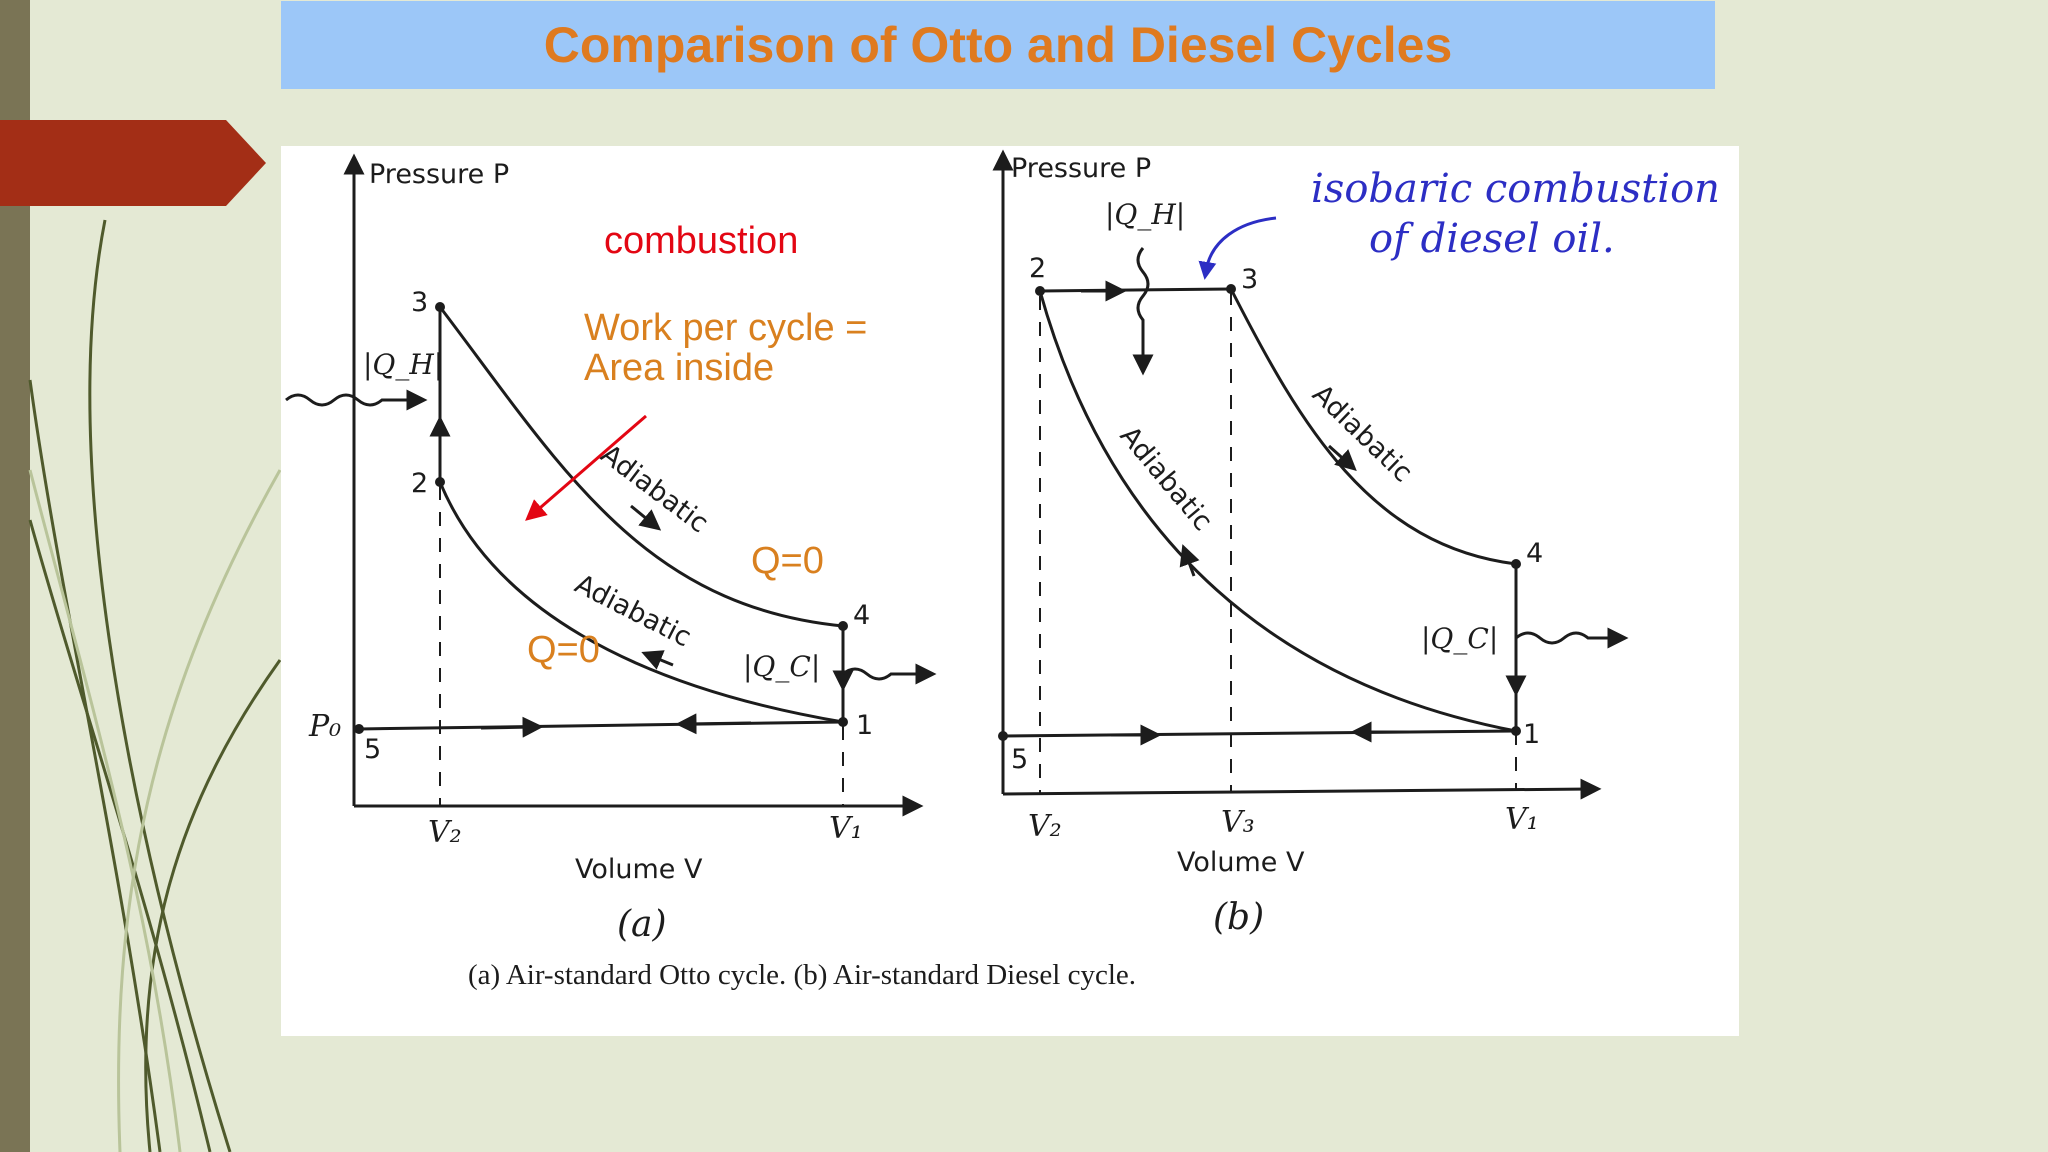 The image size is (2048, 1152). I want to click on otto-adiabat-expansion, so click(641, 467).